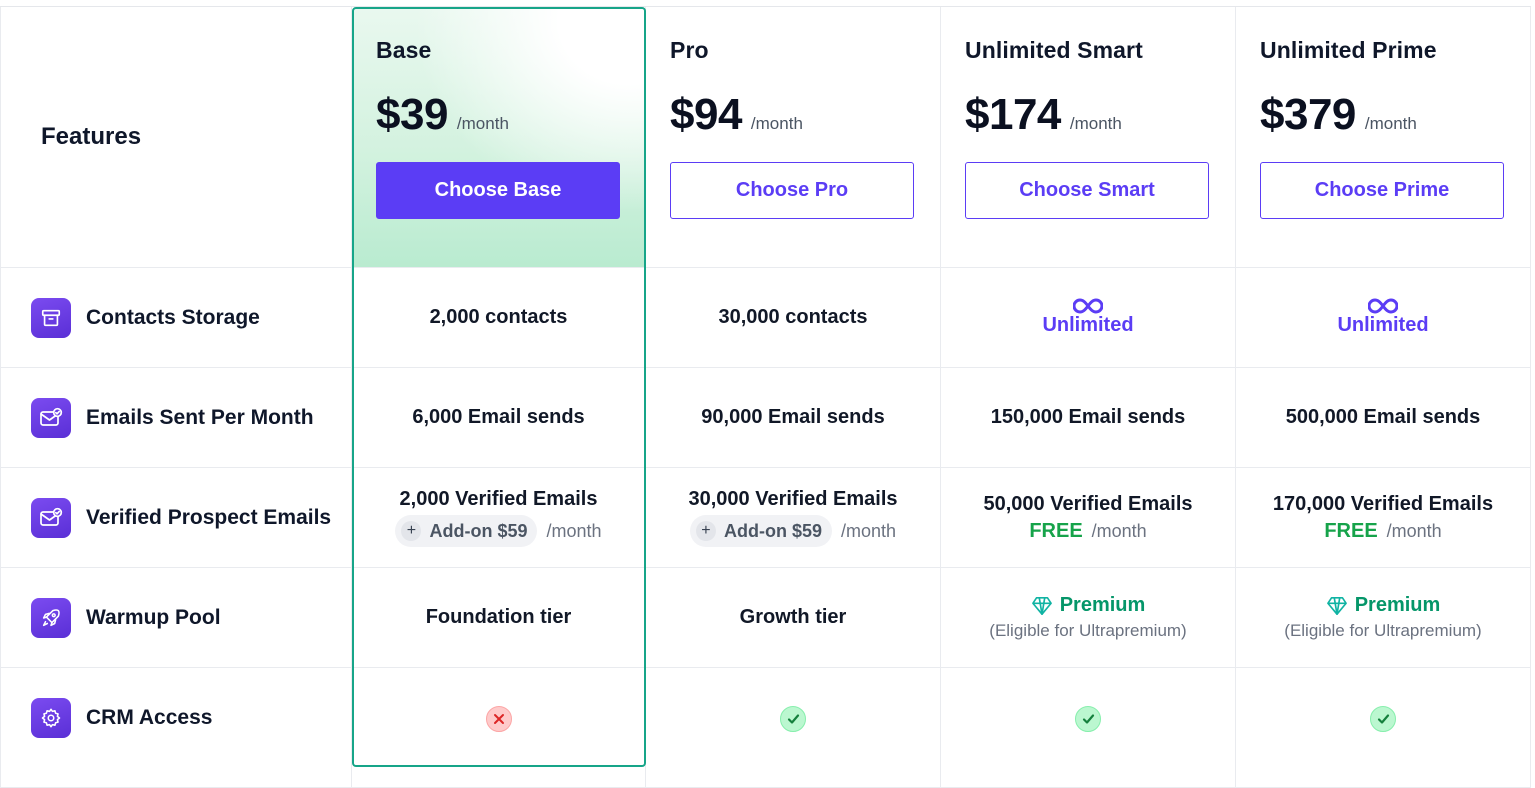 The height and width of the screenshot is (788, 1535). Describe the element at coordinates (200, 417) in the screenshot. I see `feature-label: Emails Sent Per Month` at that location.